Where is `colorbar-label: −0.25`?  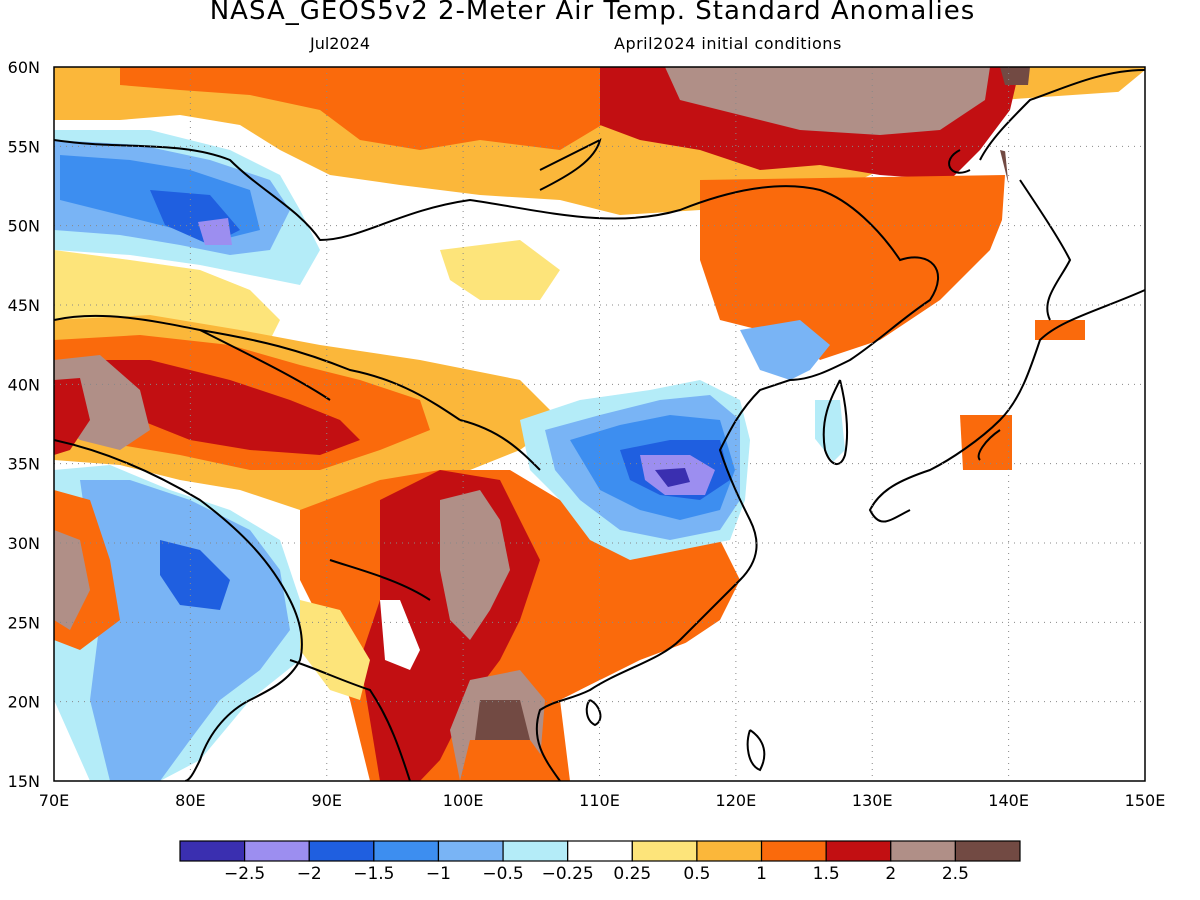
colorbar-label: −0.25 is located at coordinates (568, 874).